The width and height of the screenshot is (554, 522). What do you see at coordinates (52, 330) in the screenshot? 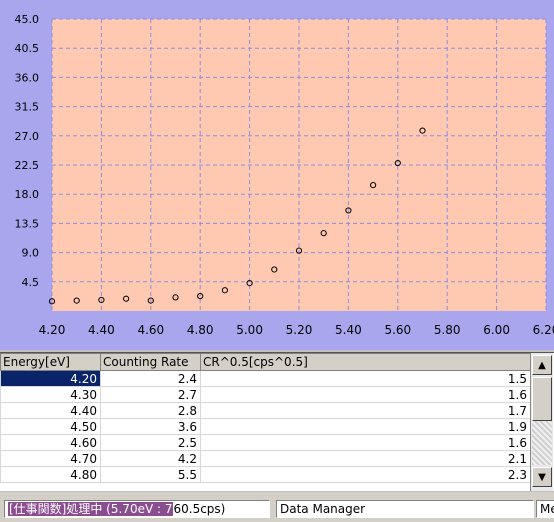
I see `x-tick-label: 4.20` at bounding box center [52, 330].